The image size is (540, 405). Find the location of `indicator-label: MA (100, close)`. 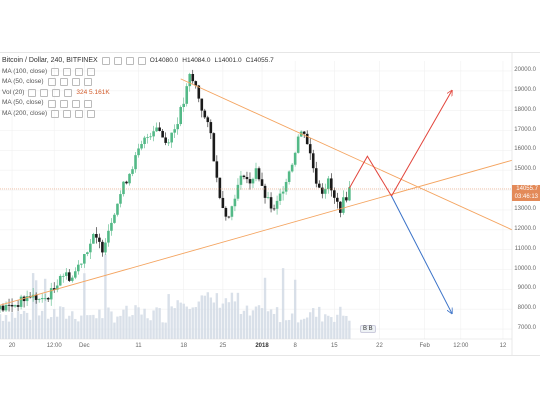

indicator-label: MA (100, close) is located at coordinates (25, 71).